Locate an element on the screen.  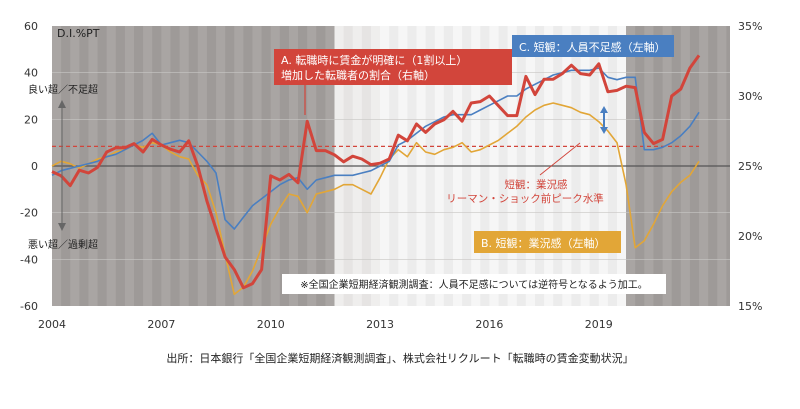
y-left-tick-label: 40 is located at coordinates (31, 73).